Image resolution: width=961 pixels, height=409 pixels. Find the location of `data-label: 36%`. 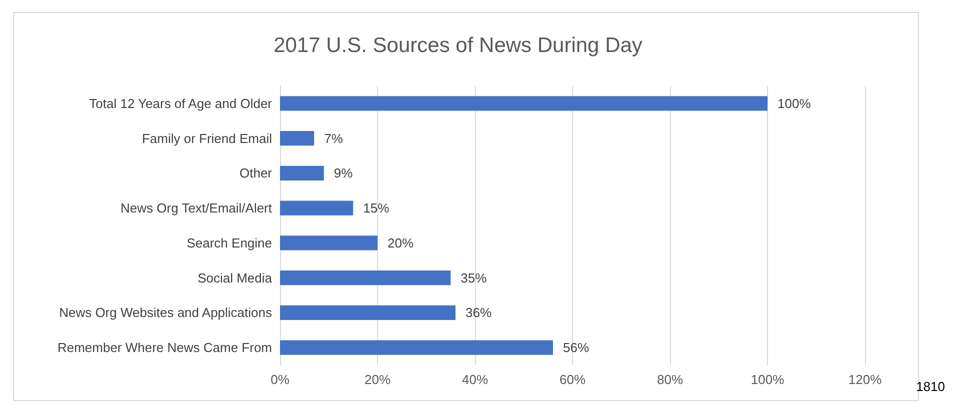

data-label: 36% is located at coordinates (479, 312).